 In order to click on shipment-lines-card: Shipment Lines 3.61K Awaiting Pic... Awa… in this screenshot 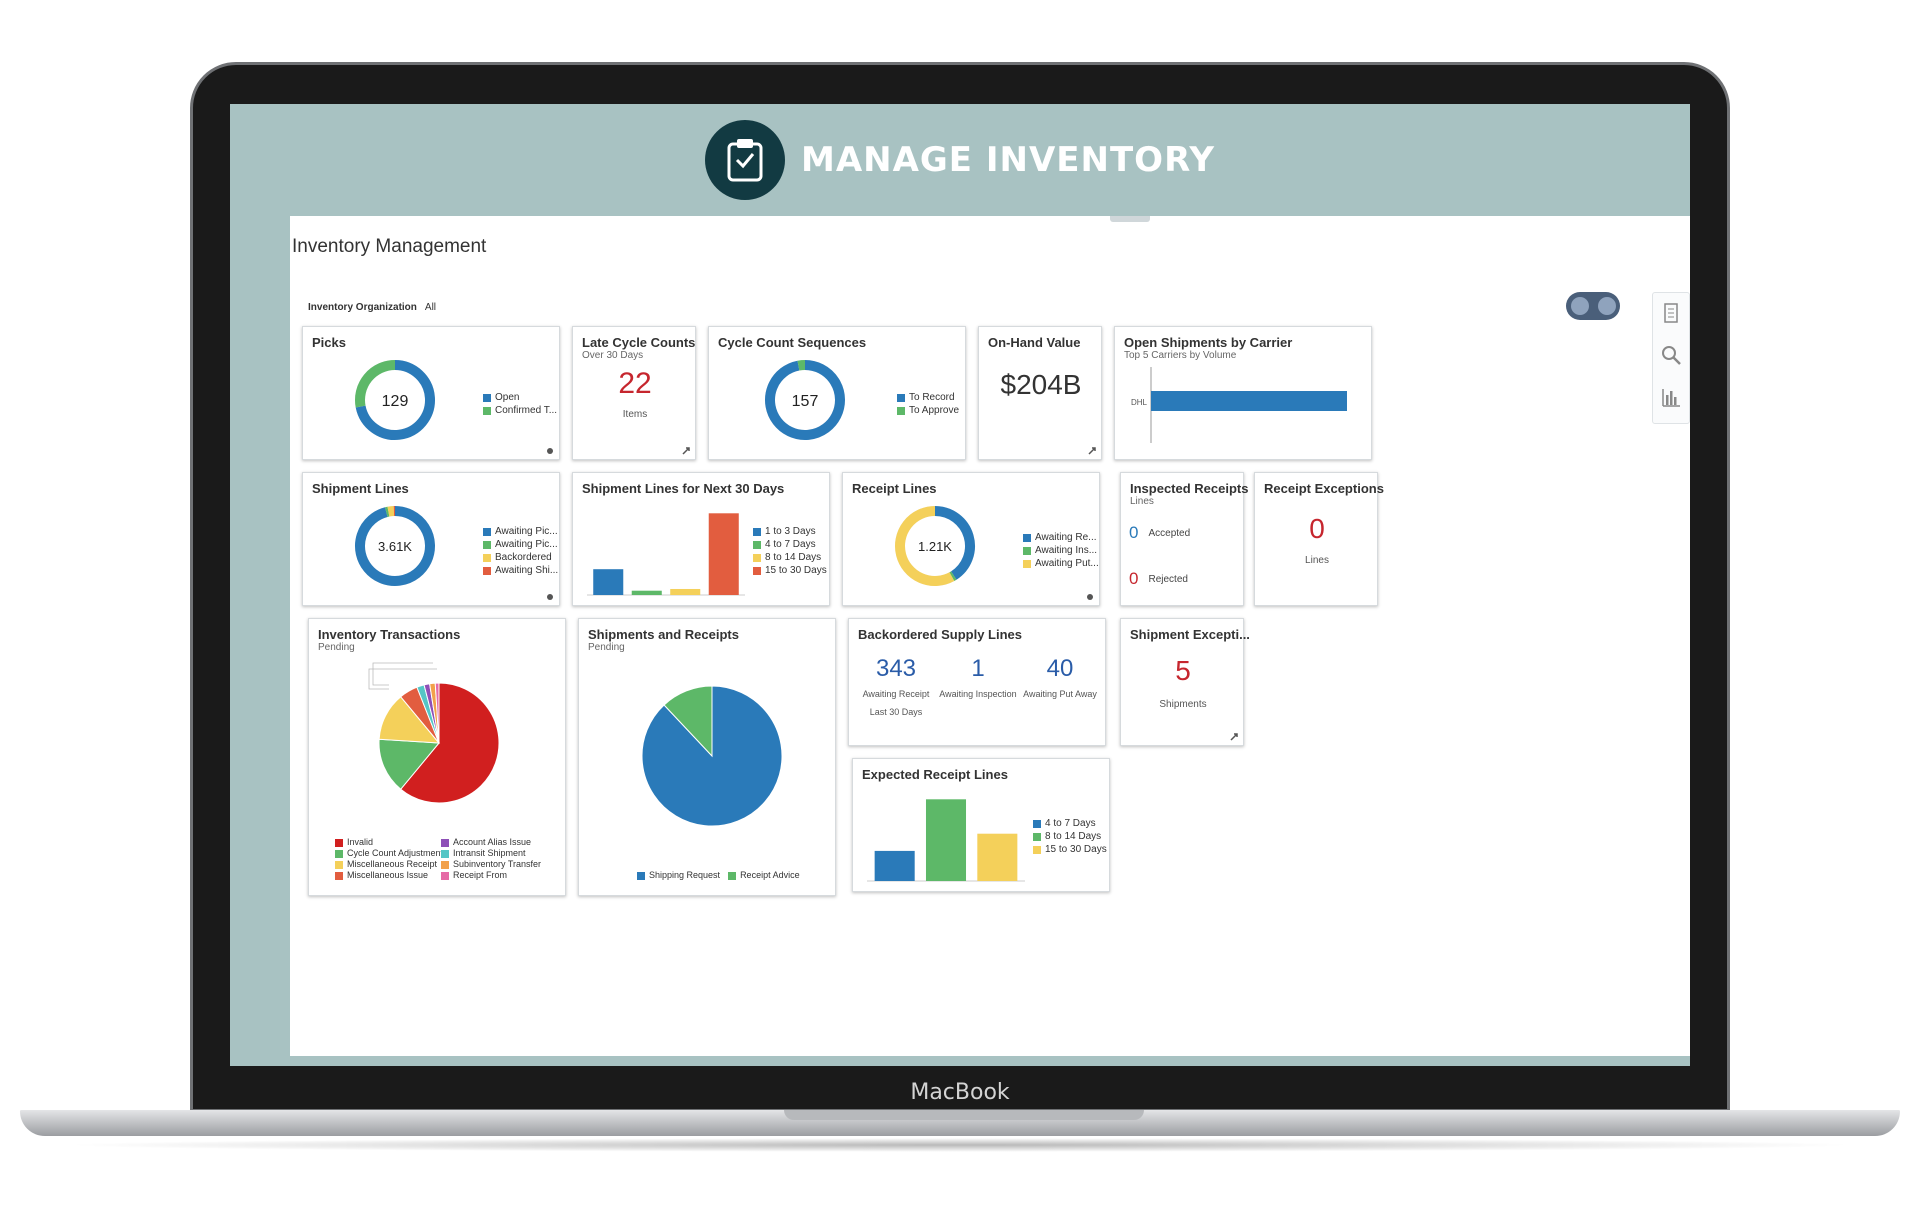, I will do `click(431, 539)`.